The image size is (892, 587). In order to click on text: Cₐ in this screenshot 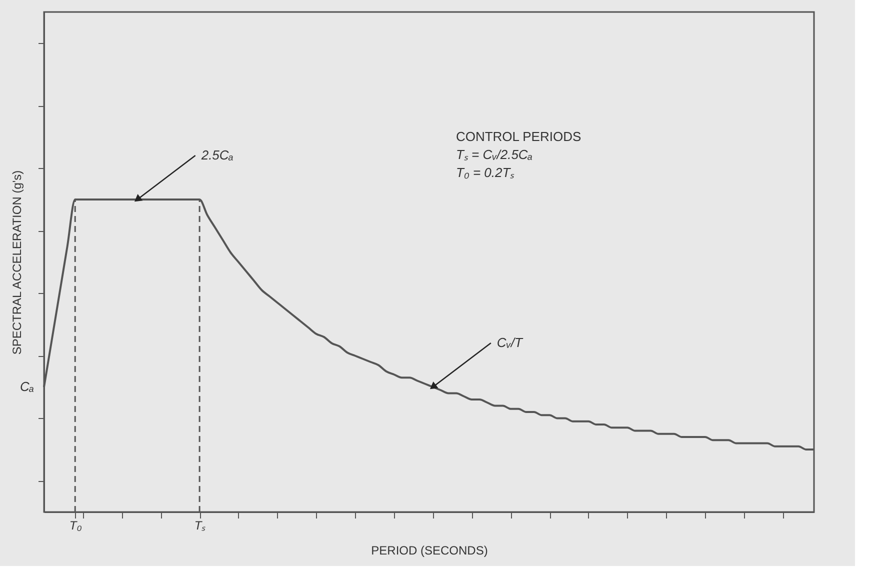, I will do `click(27, 386)`.